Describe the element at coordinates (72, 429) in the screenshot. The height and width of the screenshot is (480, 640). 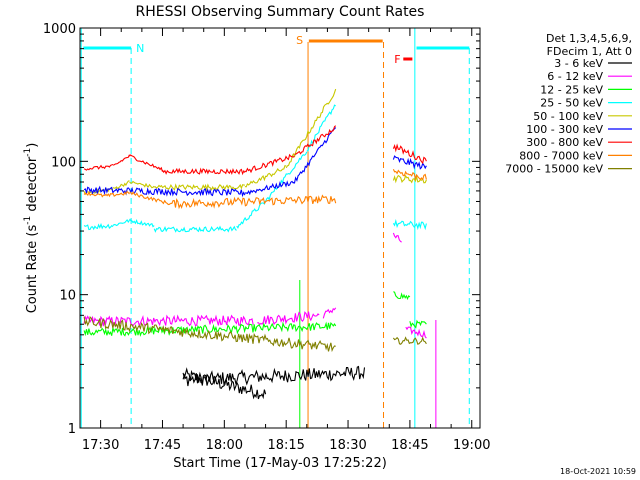
I see `y-tick-label: 1` at that location.